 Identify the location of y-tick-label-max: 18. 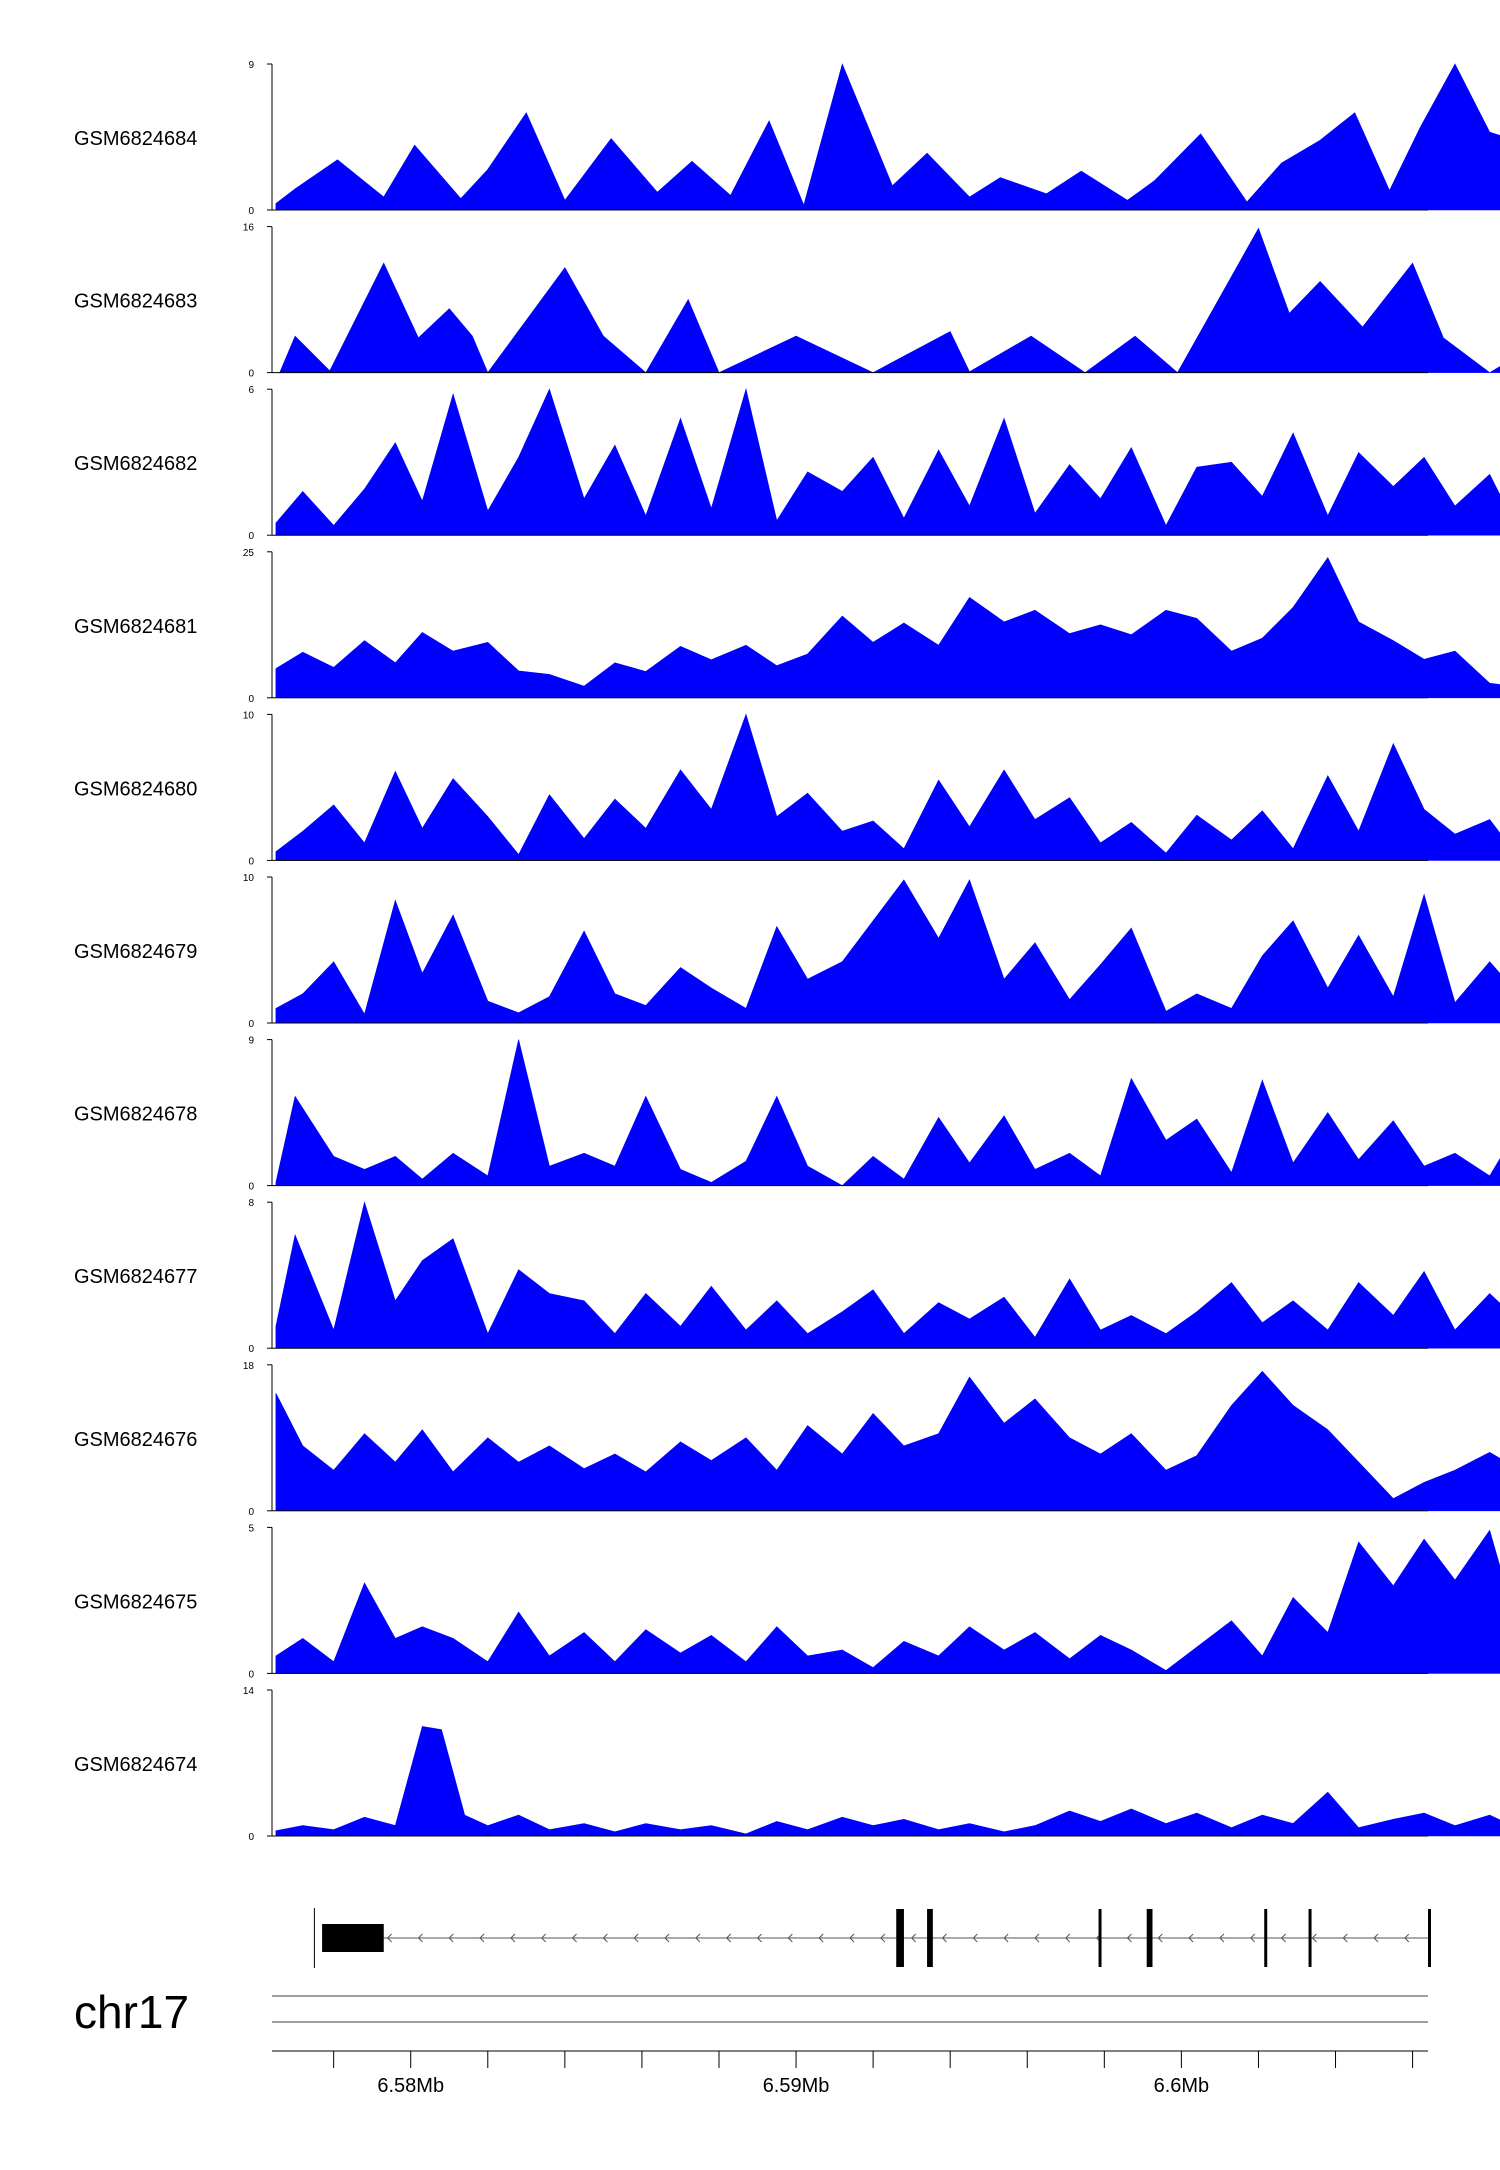
(249, 1366).